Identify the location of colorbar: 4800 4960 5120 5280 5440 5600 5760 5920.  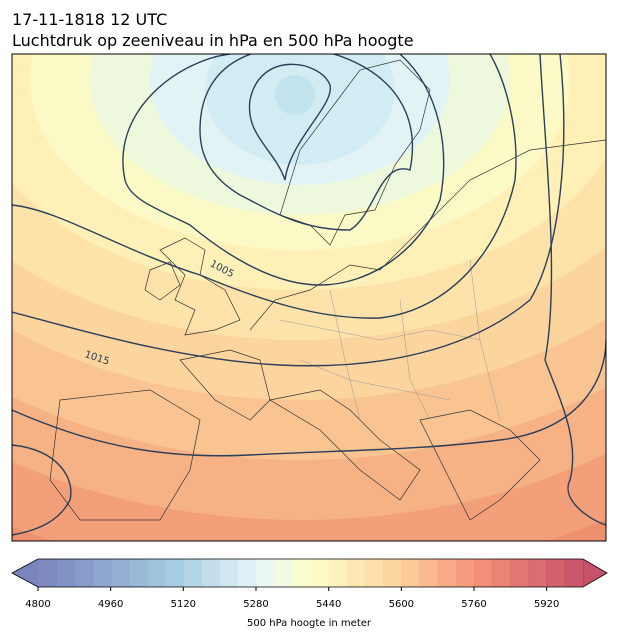
(309, 584).